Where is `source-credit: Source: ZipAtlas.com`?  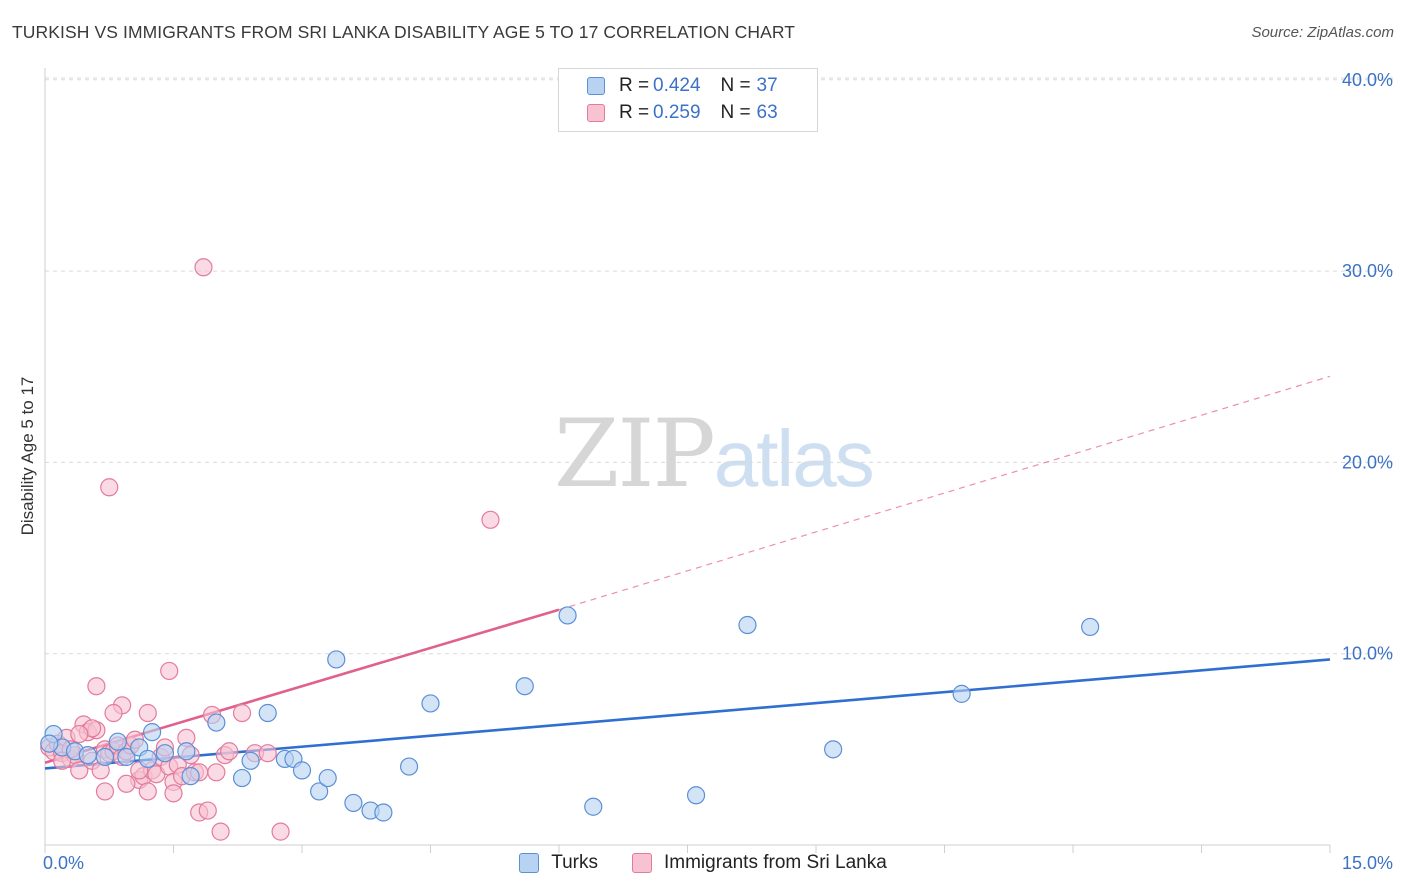 source-credit: Source: ZipAtlas.com is located at coordinates (1322, 32).